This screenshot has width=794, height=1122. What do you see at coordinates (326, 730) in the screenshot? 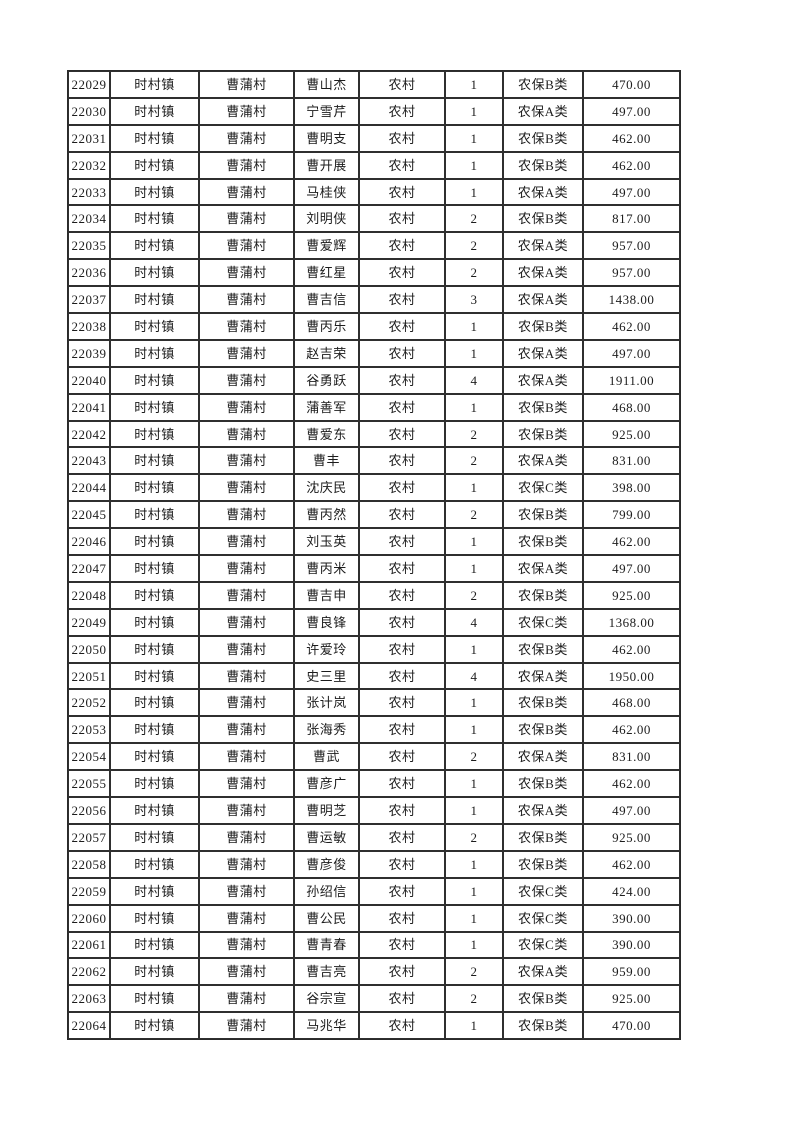
I see `cell-person-name: 张海秀` at bounding box center [326, 730].